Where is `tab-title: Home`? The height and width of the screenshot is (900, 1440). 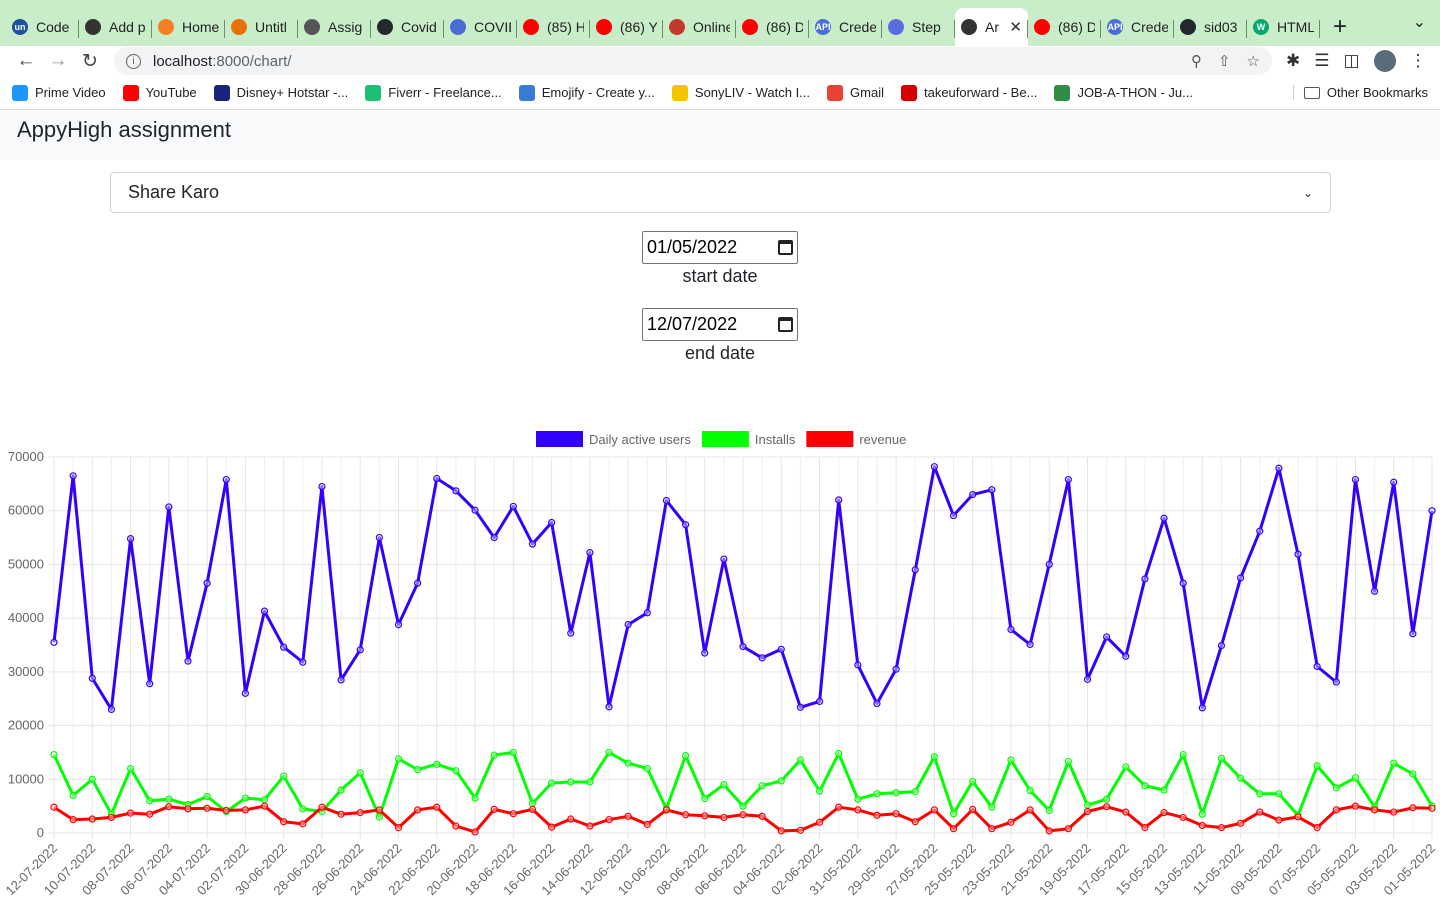 tab-title: Home is located at coordinates (200, 27).